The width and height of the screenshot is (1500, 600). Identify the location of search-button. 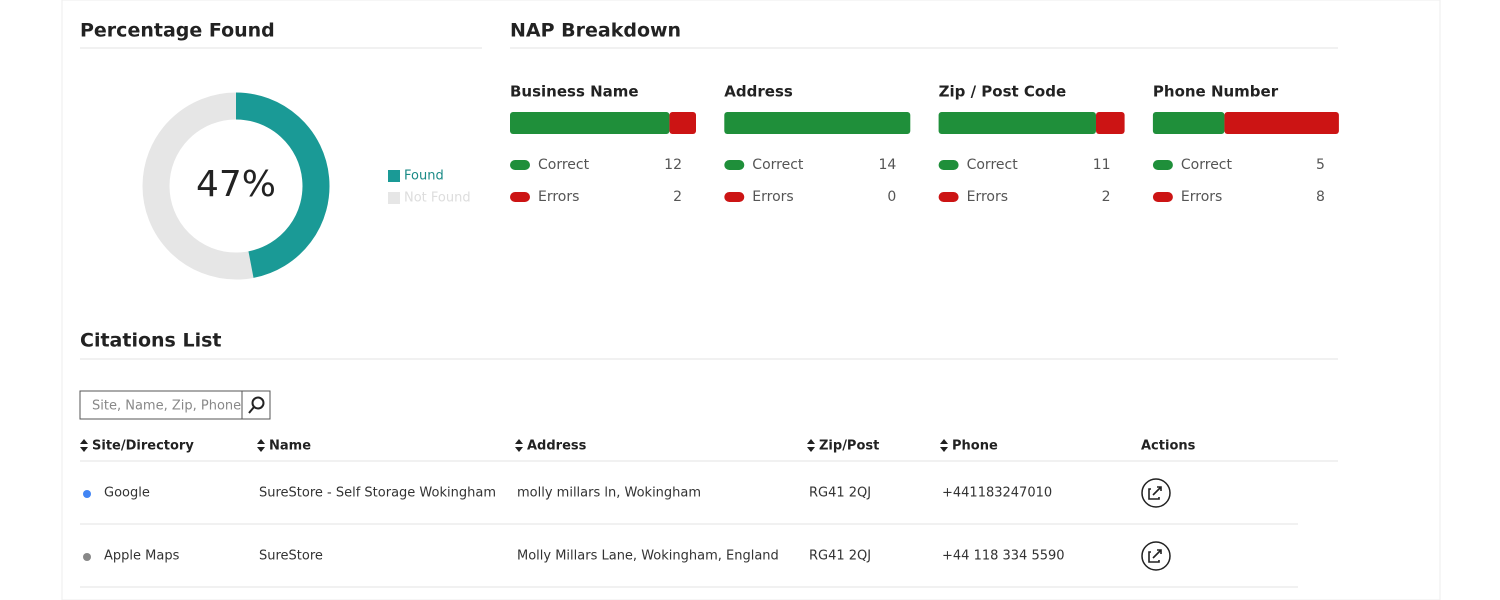
(256, 405).